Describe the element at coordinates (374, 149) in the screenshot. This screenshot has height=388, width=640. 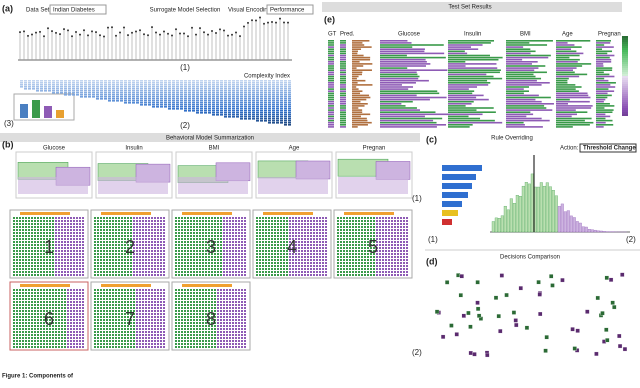
I see `feature-label: Pregnan` at that location.